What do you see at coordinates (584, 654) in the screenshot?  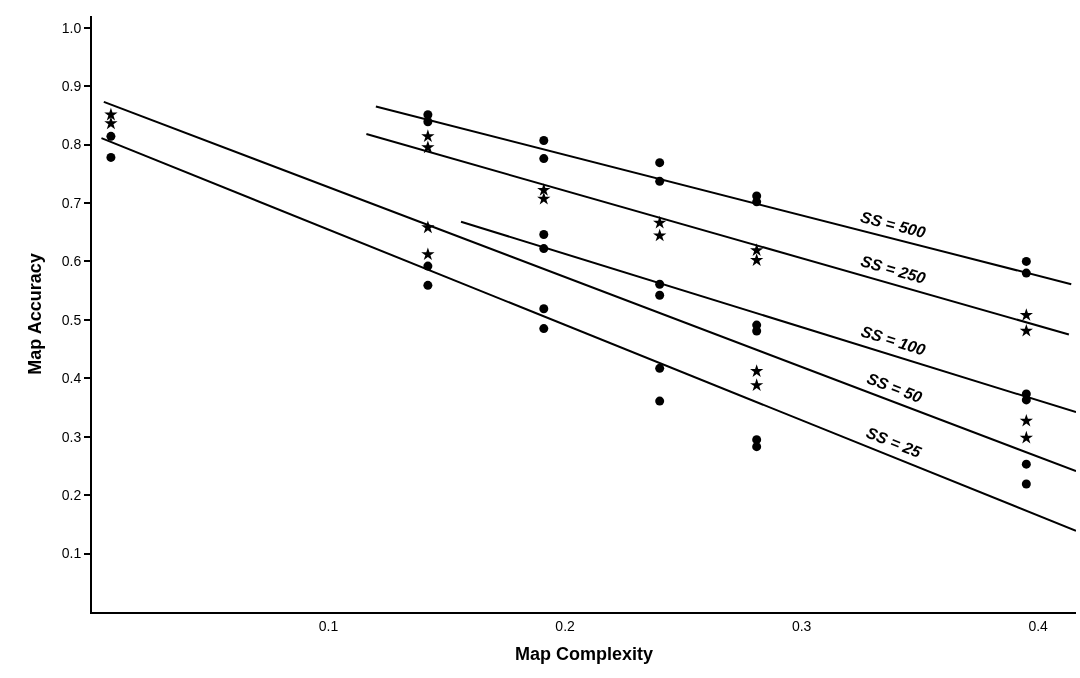 I see `x-axis-title: Map Complexity` at bounding box center [584, 654].